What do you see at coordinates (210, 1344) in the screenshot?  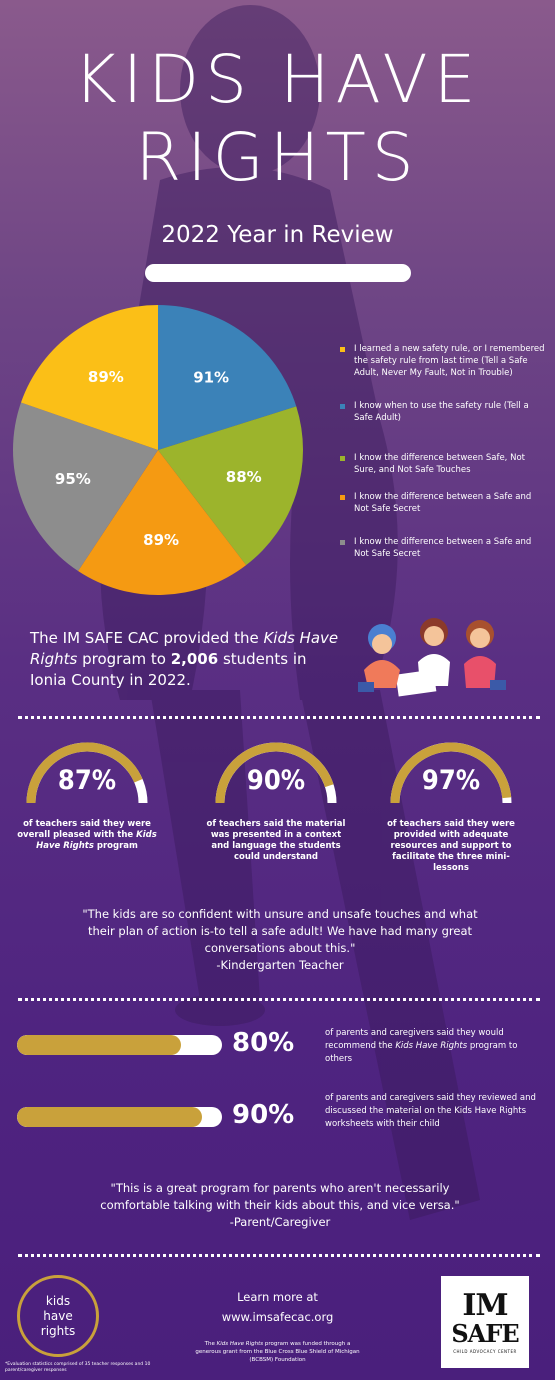 I see `funding-text-1: The` at bounding box center [210, 1344].